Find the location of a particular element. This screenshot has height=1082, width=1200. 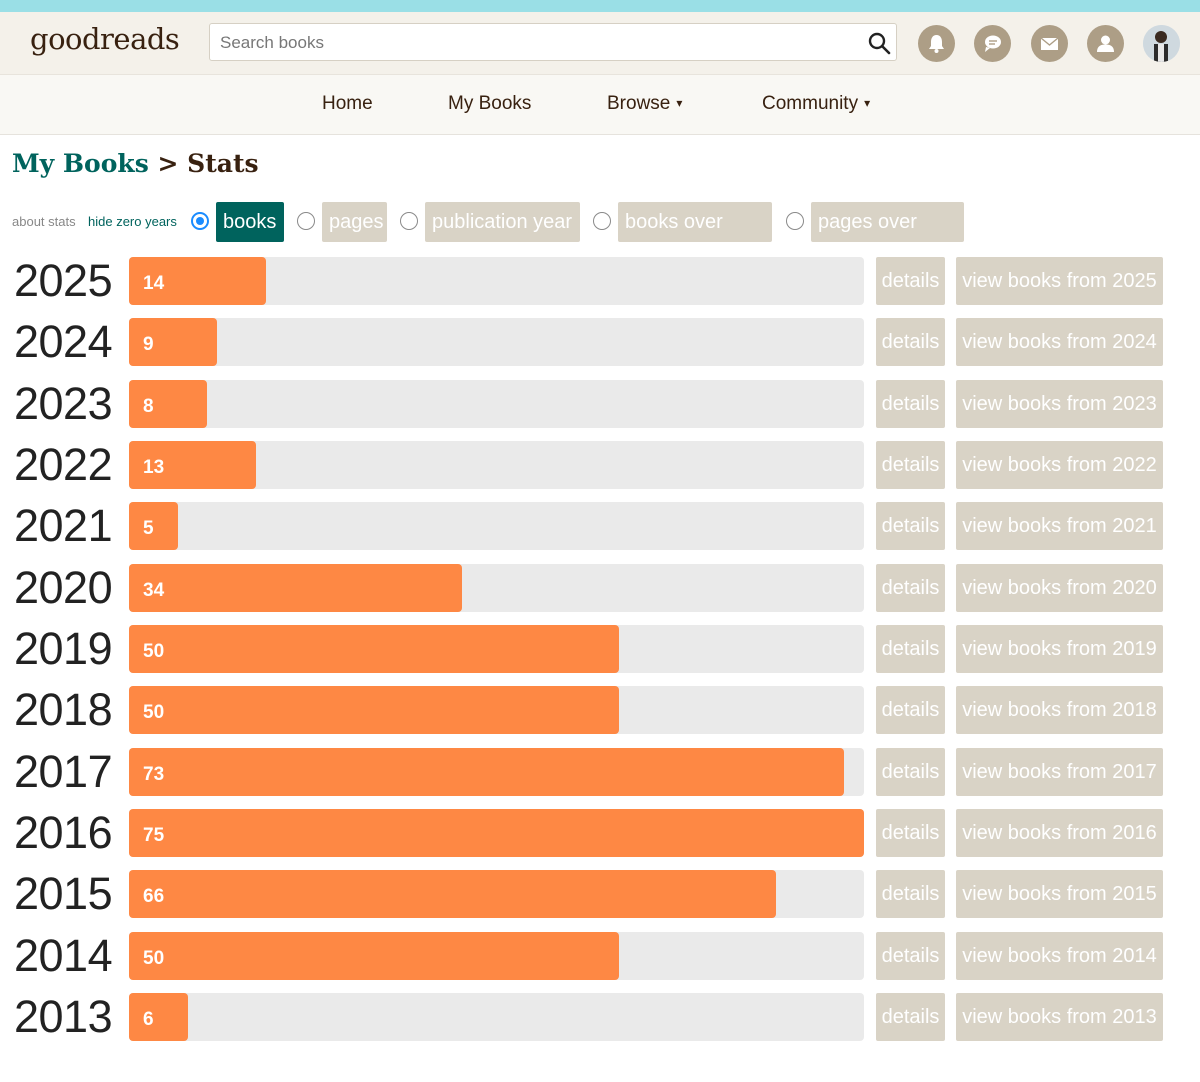

bar-value-label: 6 is located at coordinates (148, 1019).